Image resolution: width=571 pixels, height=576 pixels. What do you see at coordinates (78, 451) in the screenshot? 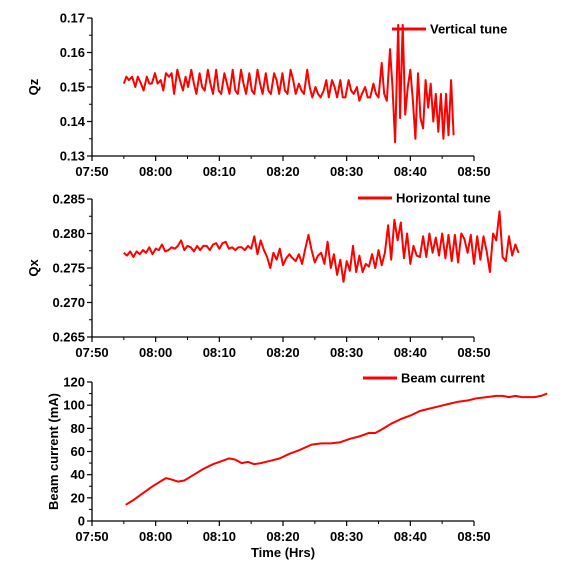
I see `y-tick-label: 60` at bounding box center [78, 451].